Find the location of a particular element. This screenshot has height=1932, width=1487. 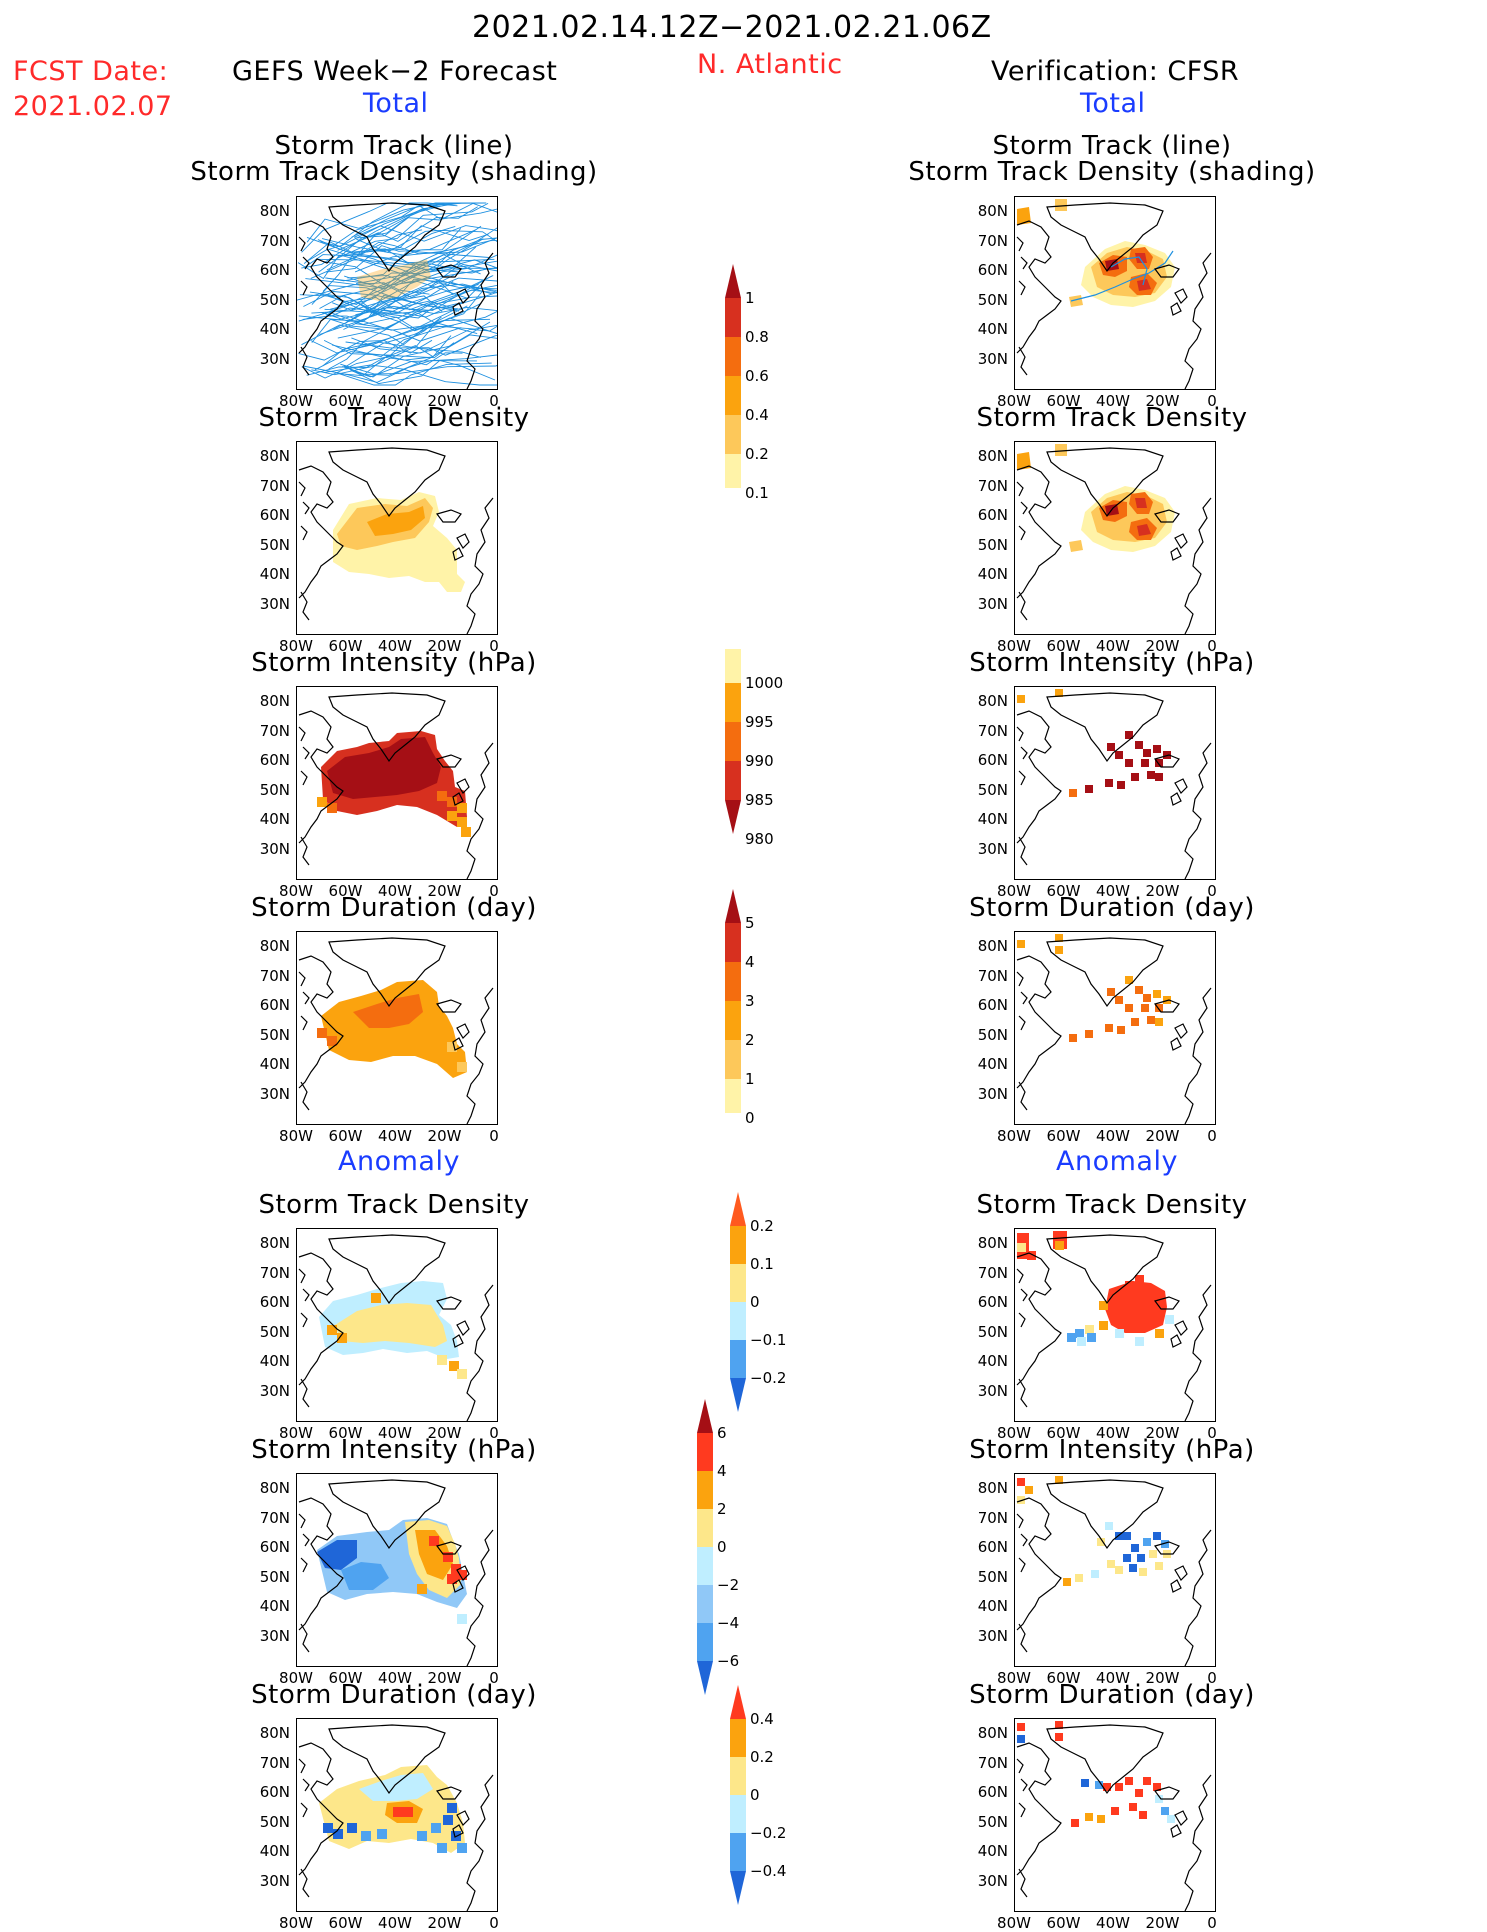

colorbar-label: 1000 is located at coordinates (764, 683).